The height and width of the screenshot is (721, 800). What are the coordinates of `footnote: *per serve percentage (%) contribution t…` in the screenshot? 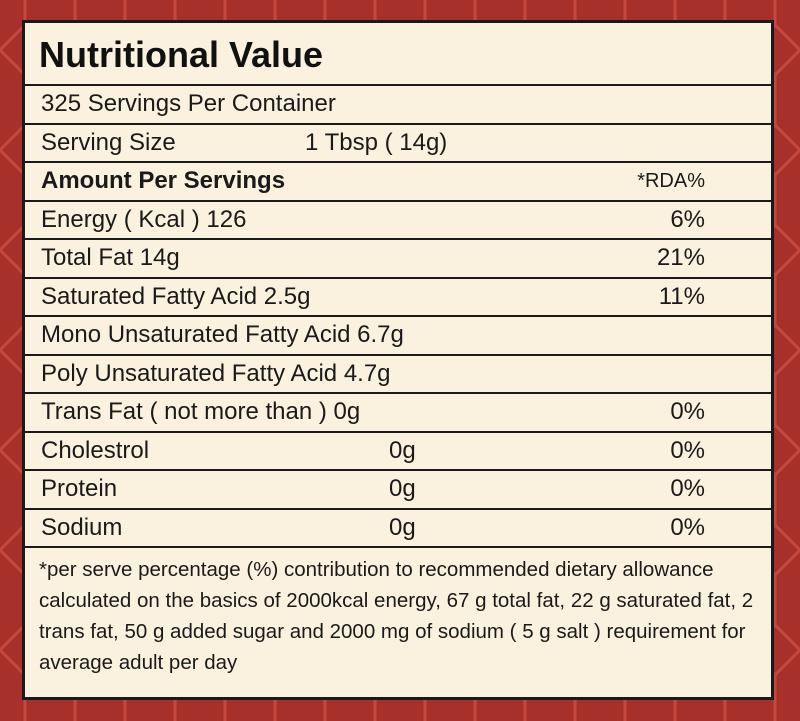 It's located at (396, 616).